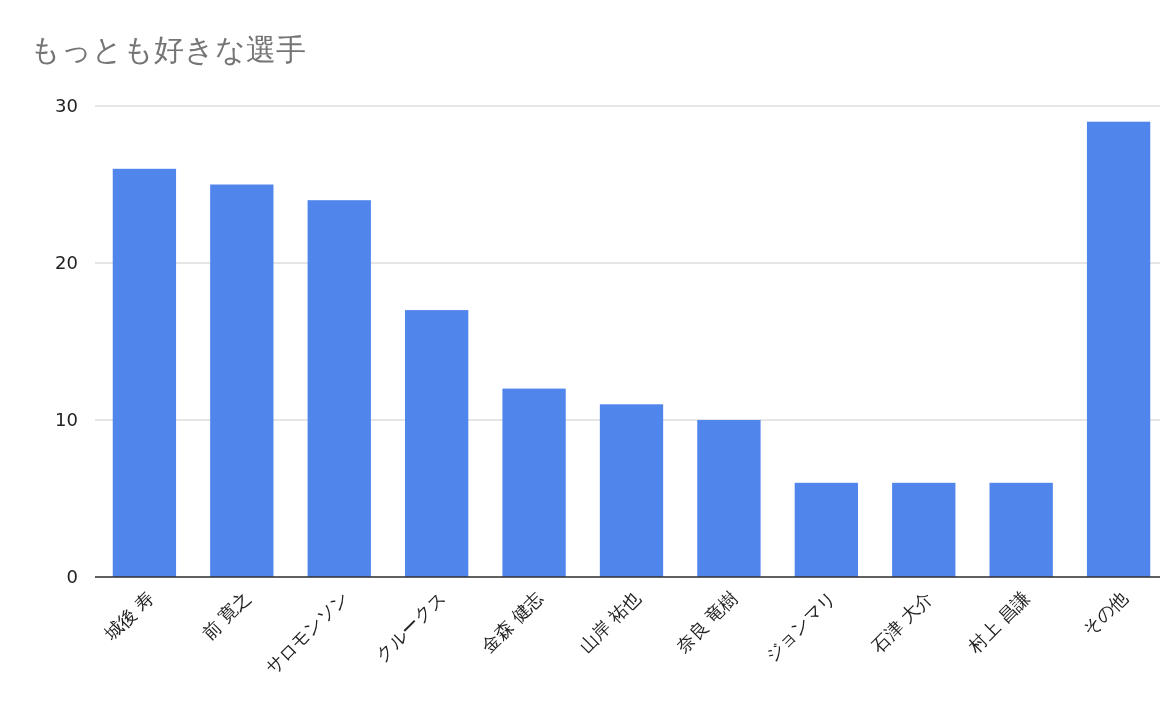  I want to click on x-tick-label: 金森 健志, so click(512, 621).